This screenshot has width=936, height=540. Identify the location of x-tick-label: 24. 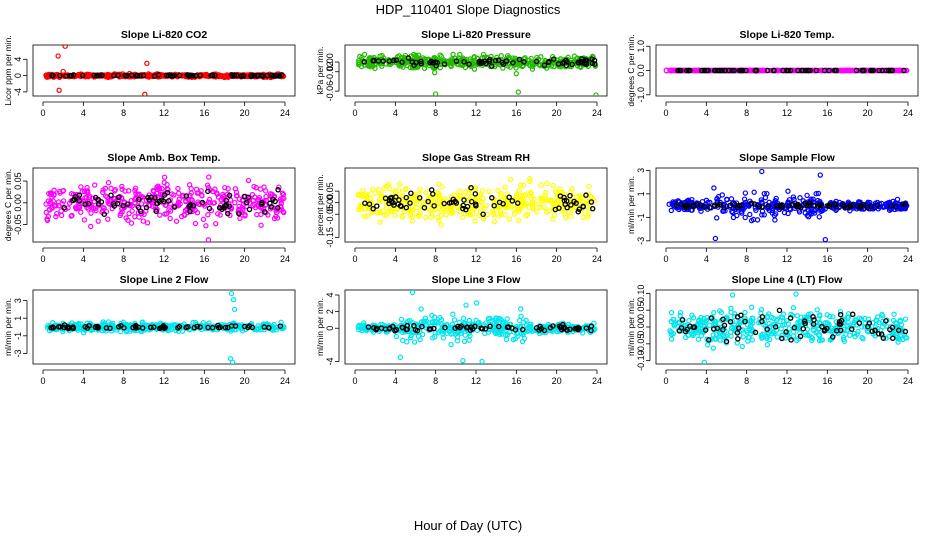
(597, 381).